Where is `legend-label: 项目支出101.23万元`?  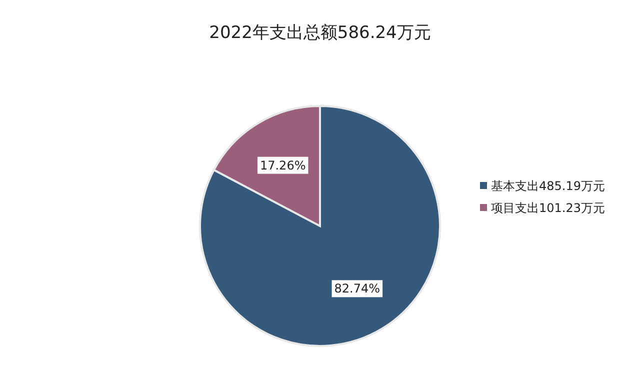 legend-label: 项目支出101.23万元 is located at coordinates (548, 208).